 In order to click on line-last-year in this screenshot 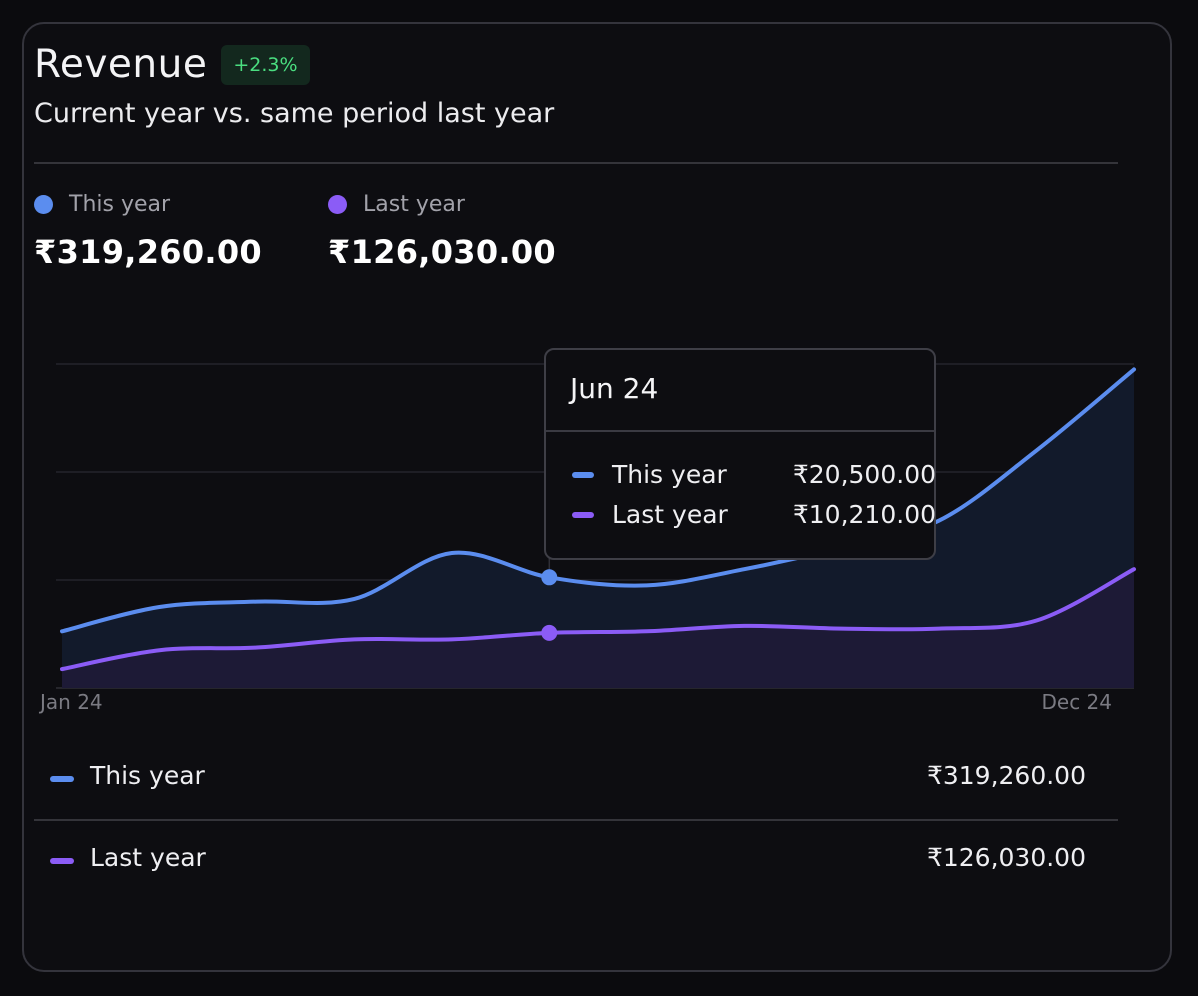, I will do `click(598, 619)`.